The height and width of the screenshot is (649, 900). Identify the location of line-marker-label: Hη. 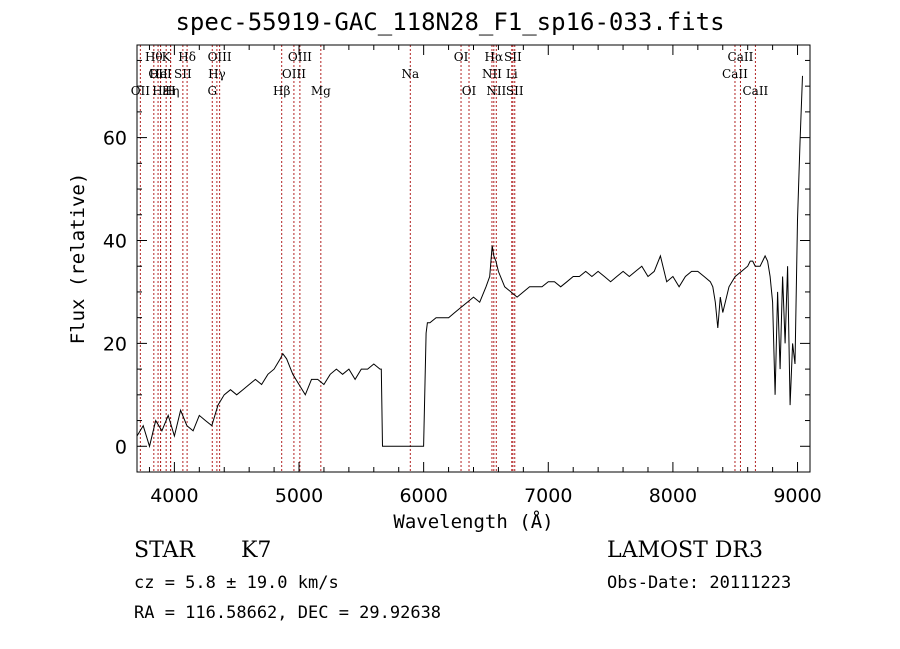
(171, 91).